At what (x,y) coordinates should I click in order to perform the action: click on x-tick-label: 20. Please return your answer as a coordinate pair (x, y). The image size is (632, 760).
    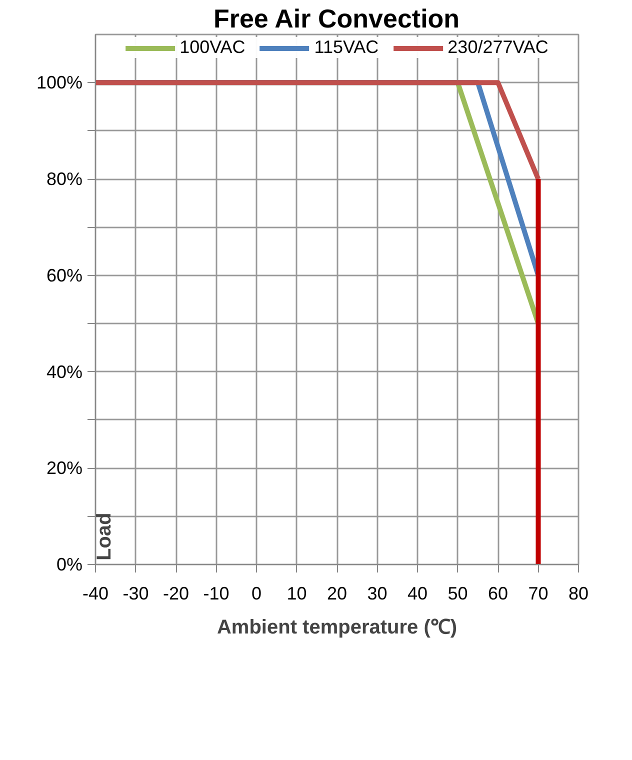
    Looking at the image, I should click on (337, 594).